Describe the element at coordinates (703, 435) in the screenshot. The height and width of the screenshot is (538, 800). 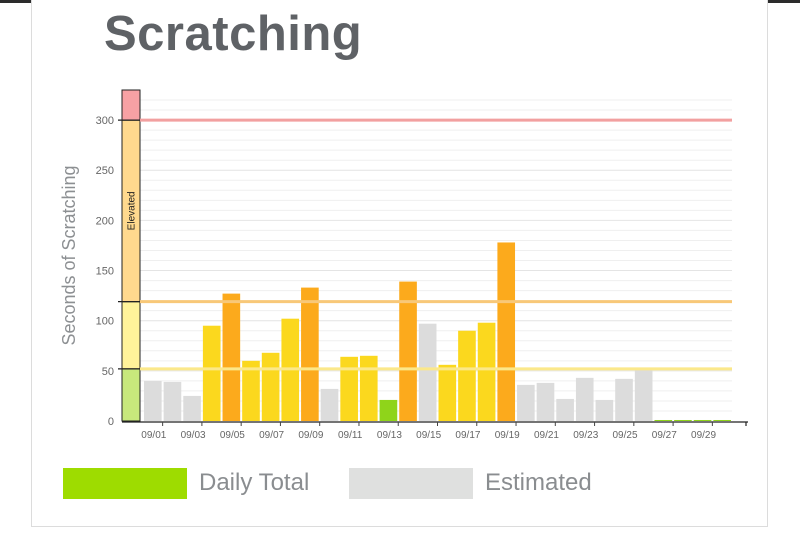
I see `x-tick-label: 09/29` at that location.